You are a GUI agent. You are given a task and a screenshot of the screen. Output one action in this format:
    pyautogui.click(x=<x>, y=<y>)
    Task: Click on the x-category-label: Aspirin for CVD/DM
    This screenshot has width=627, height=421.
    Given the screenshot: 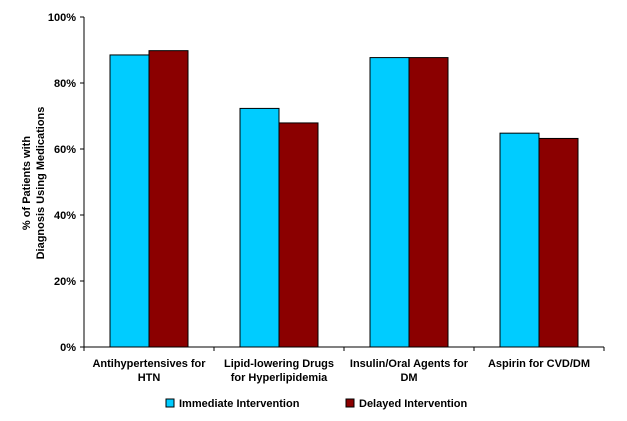 What is the action you would take?
    pyautogui.click(x=539, y=364)
    